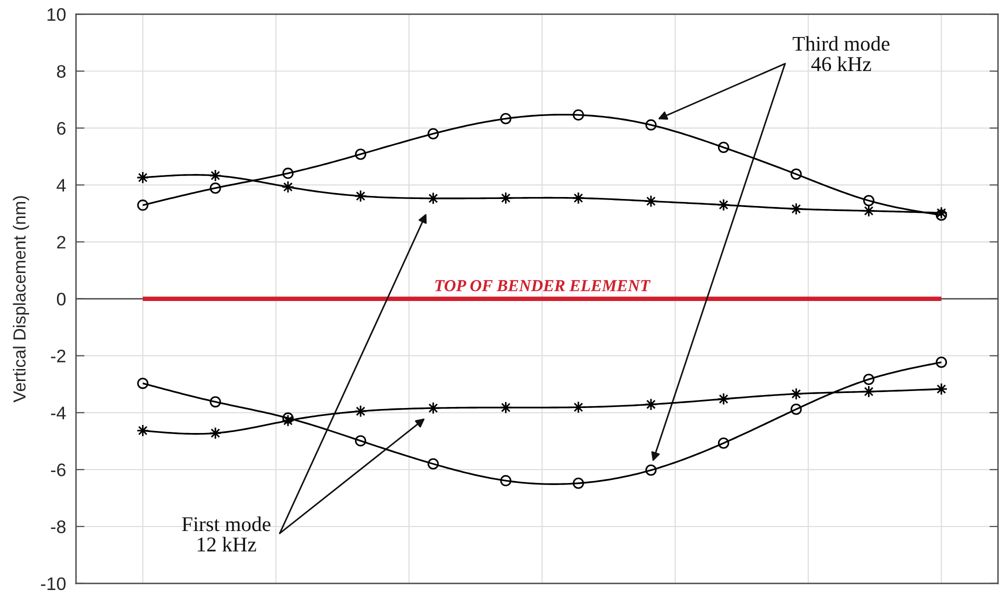 This screenshot has width=1000, height=592. I want to click on series-label: TOP OF BENDER ELEMENT, so click(543, 286).